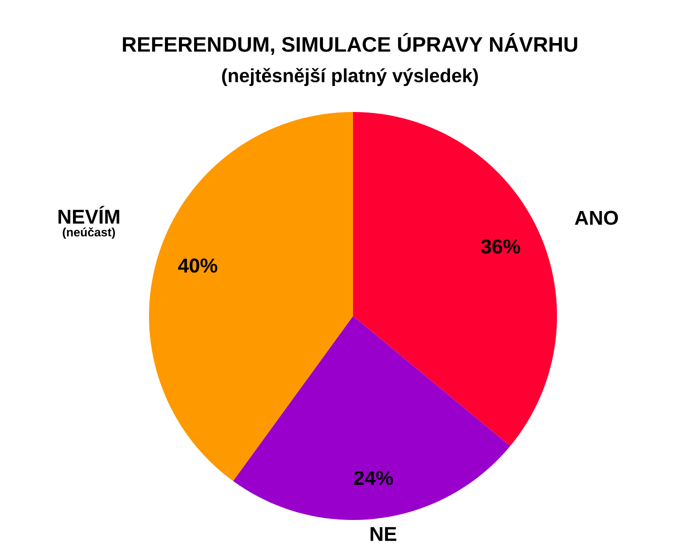 The width and height of the screenshot is (700, 550). I want to click on text: (neúčast), so click(88, 233).